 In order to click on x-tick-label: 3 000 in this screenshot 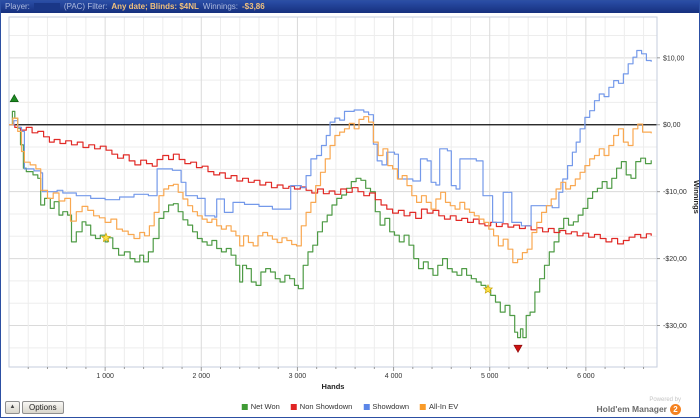, I will do `click(298, 376)`.